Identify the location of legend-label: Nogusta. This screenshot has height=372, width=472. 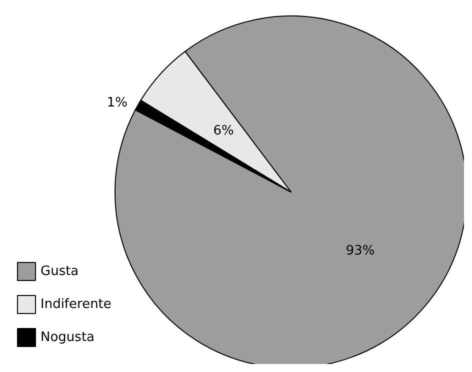
(67, 337).